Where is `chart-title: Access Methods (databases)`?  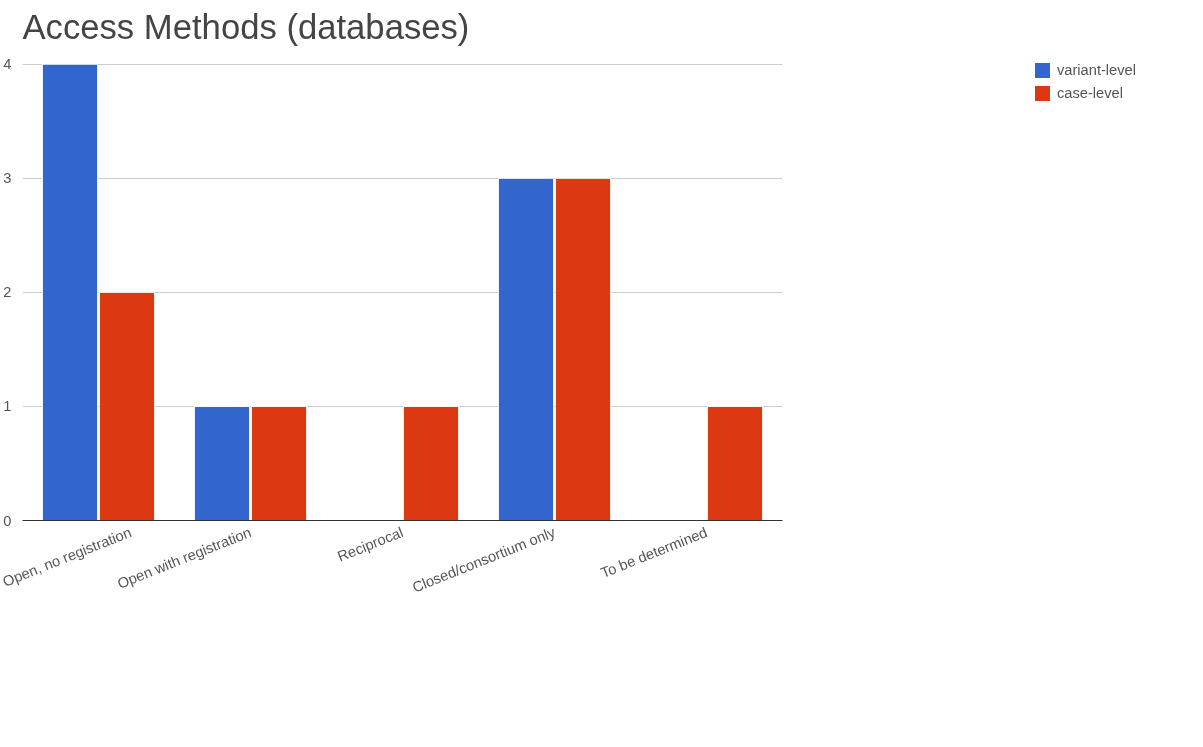
chart-title: Access Methods (databases) is located at coordinates (246, 26).